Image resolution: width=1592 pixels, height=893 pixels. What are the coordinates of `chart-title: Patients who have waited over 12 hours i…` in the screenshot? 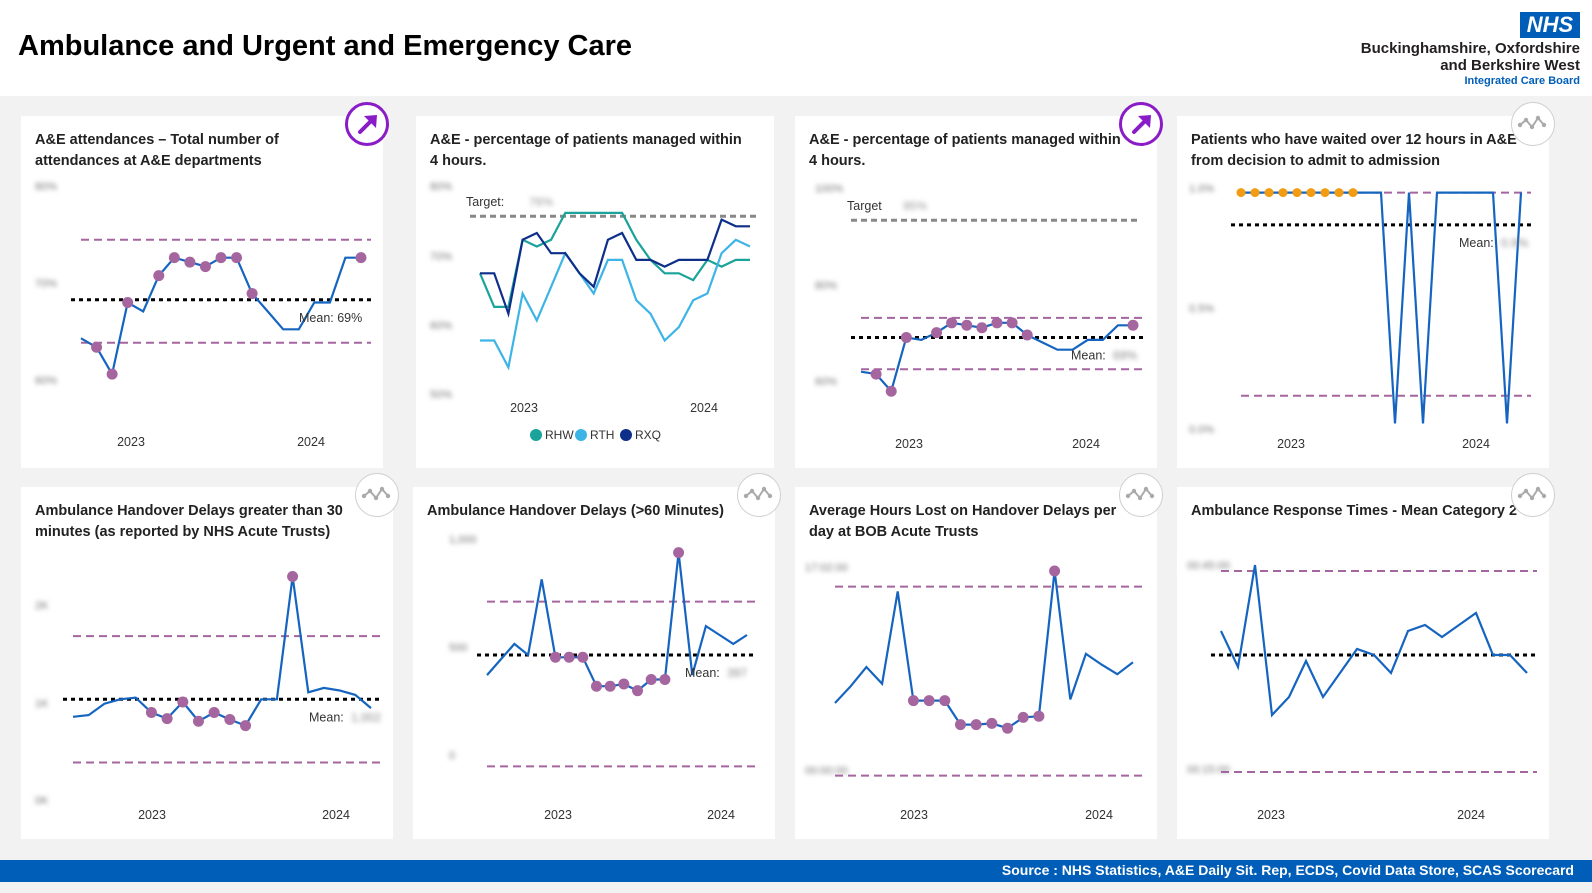 It's located at (1354, 150).